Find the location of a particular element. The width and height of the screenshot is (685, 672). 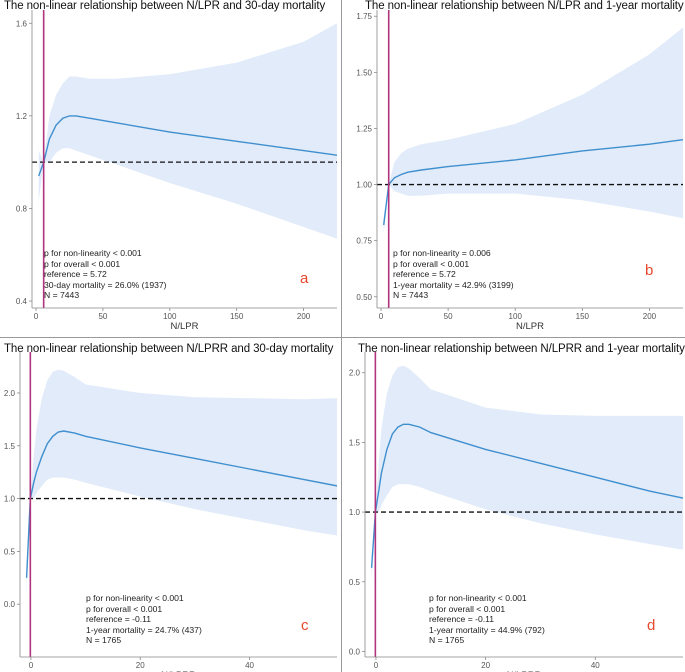

panel-label: a is located at coordinates (304, 278).